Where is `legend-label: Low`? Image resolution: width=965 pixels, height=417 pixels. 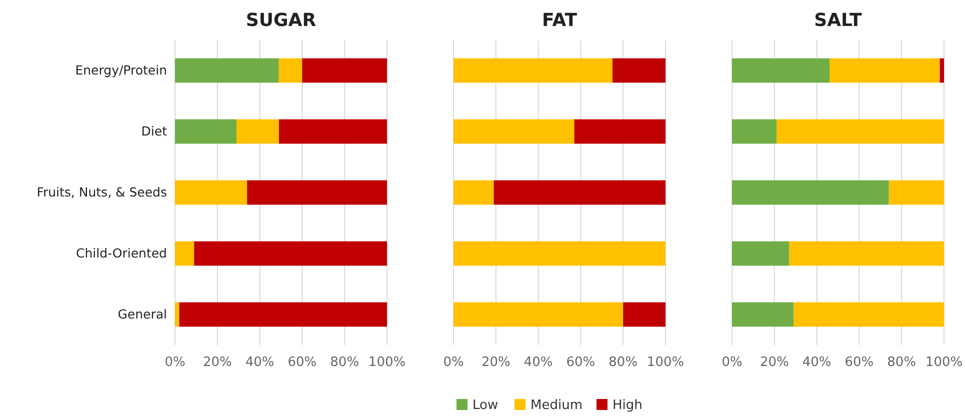
legend-label: Low is located at coordinates (485, 405).